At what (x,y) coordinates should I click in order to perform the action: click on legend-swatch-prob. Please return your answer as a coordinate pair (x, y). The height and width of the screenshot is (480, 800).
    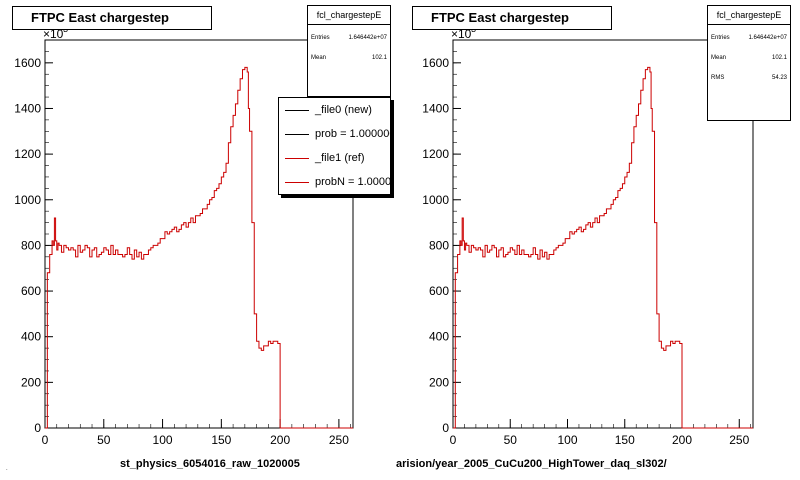
    Looking at the image, I should click on (297, 134).